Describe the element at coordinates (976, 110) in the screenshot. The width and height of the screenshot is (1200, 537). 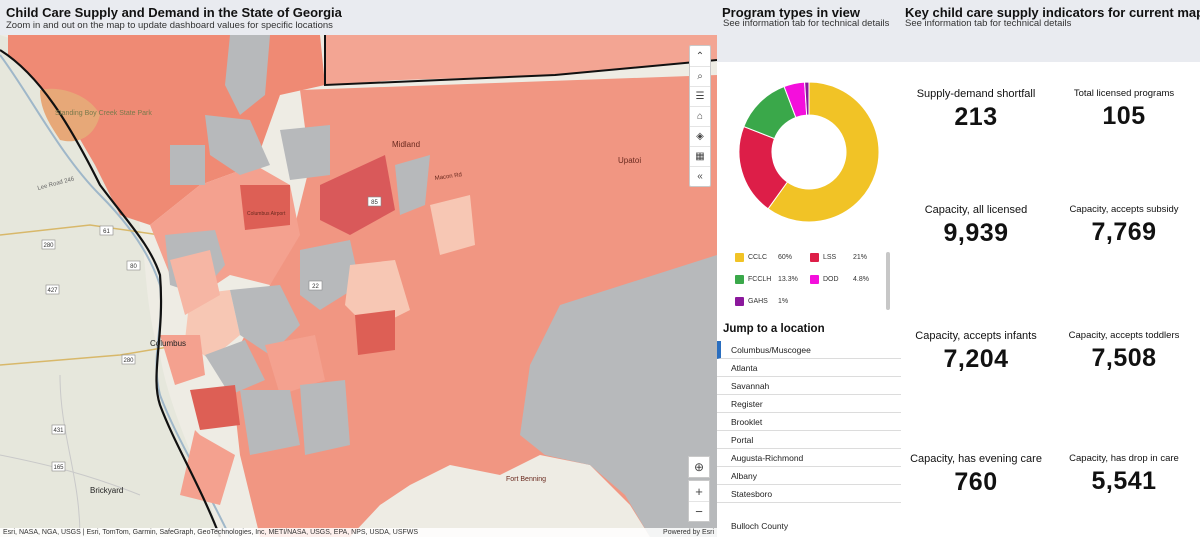
I see `kpi-card: Supply-demand shortfall 213` at that location.